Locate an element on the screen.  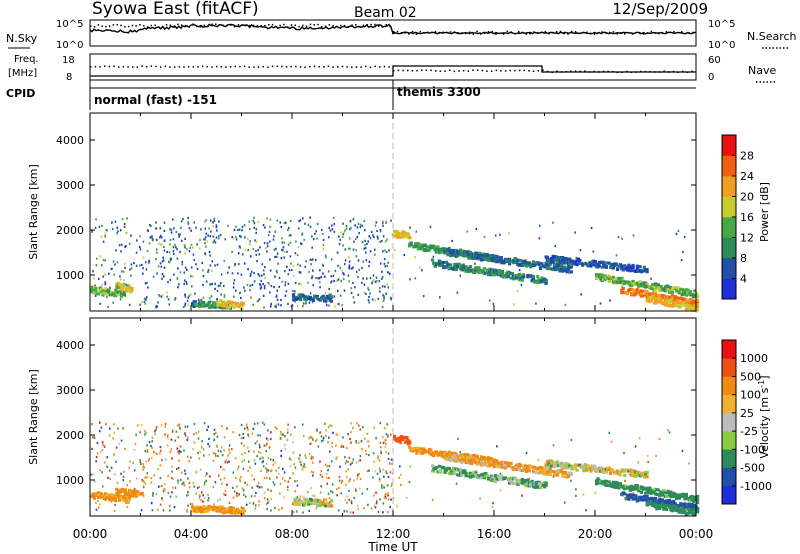
freq-label-1: Freq. is located at coordinates (26, 59).